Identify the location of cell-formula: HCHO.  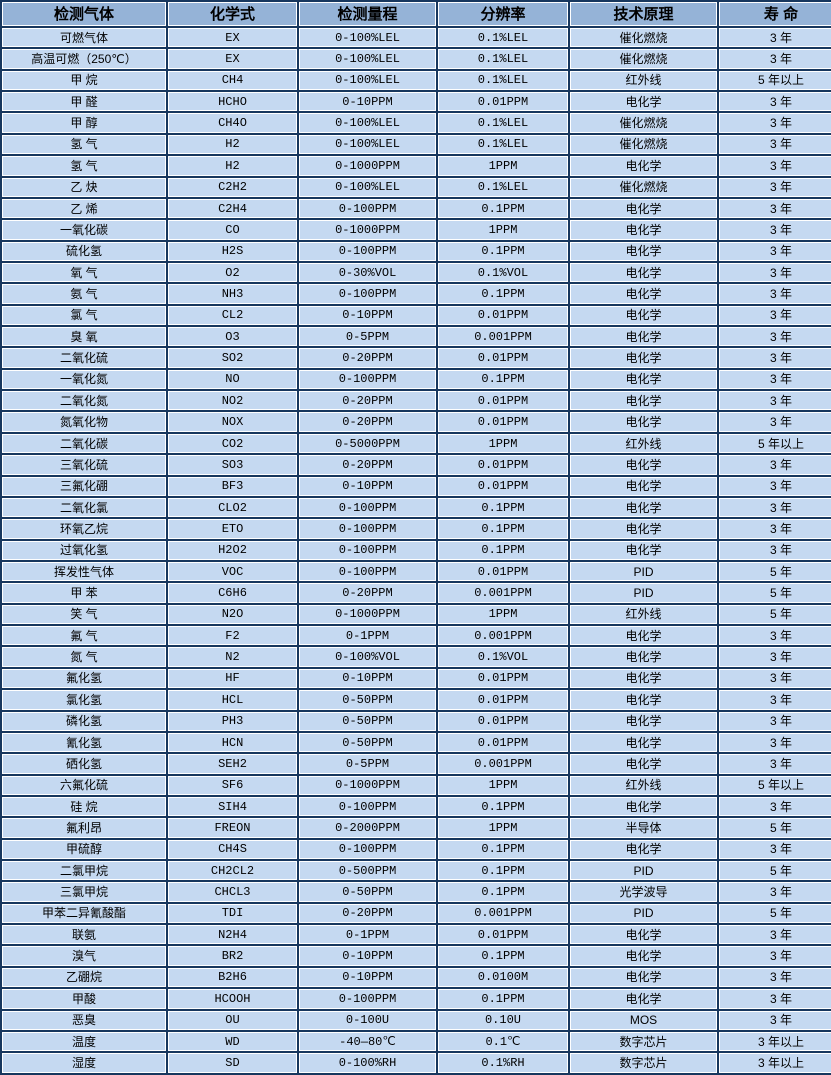
(232, 102).